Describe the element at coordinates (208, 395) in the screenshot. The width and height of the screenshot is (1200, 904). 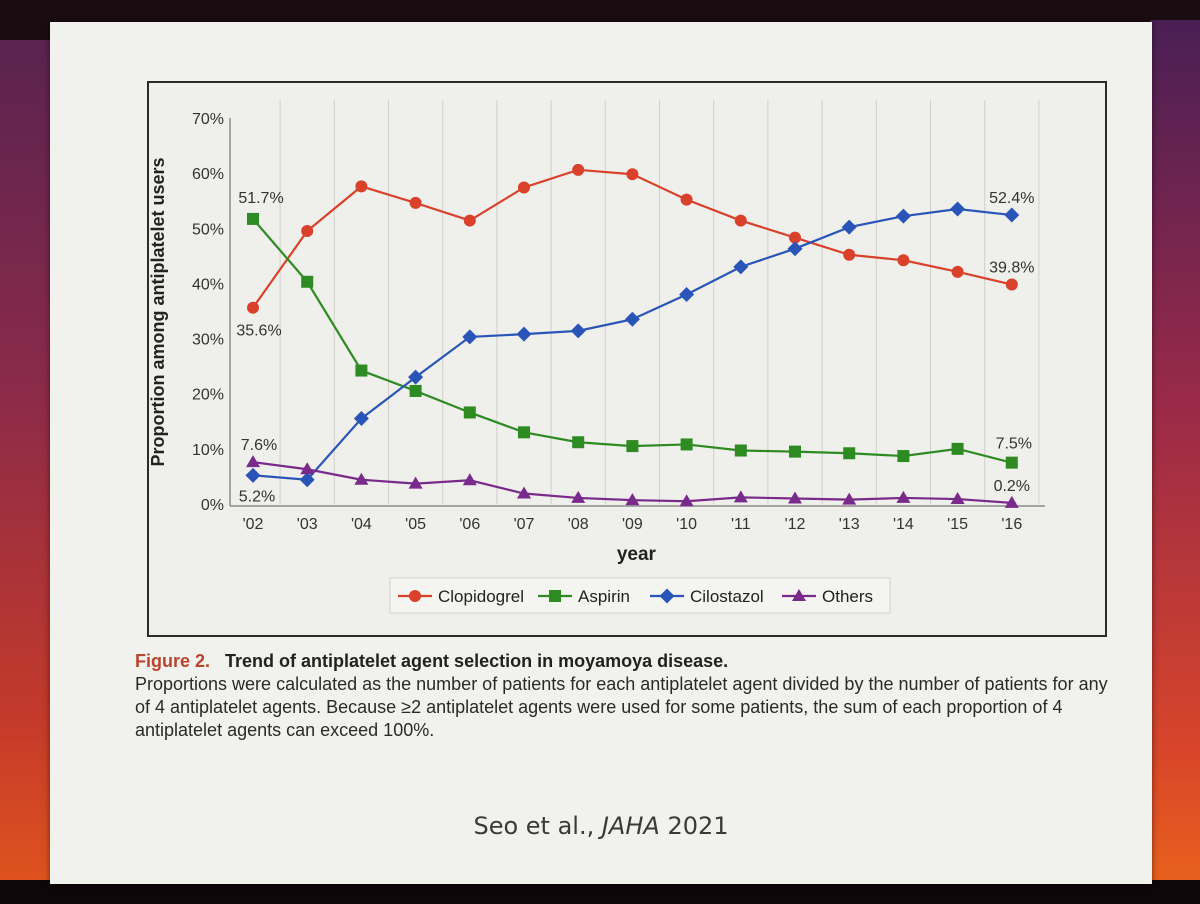
I see `y-tick-label: 20%` at that location.